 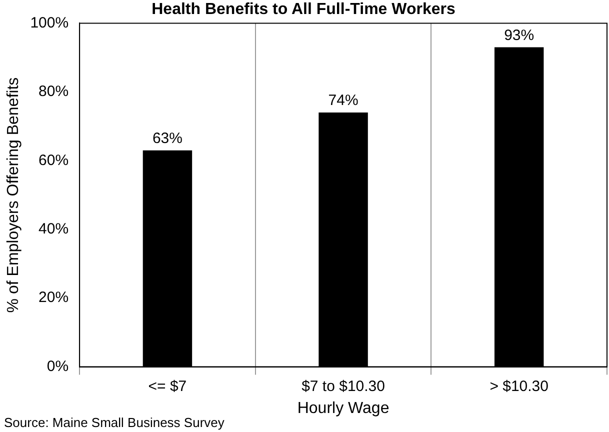 I want to click on x-tick-label: <= $7, so click(x=167, y=386).